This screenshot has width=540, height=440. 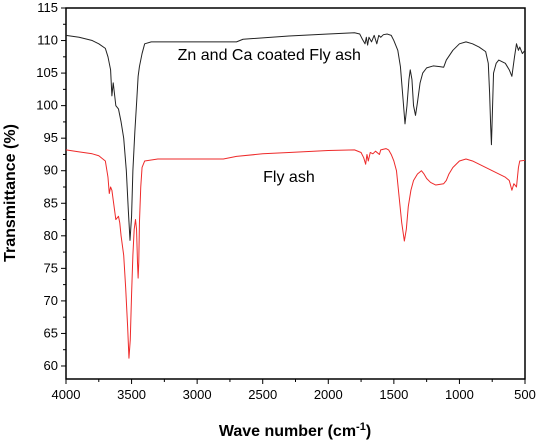 I want to click on y-tick-label: 110, so click(x=47, y=40).